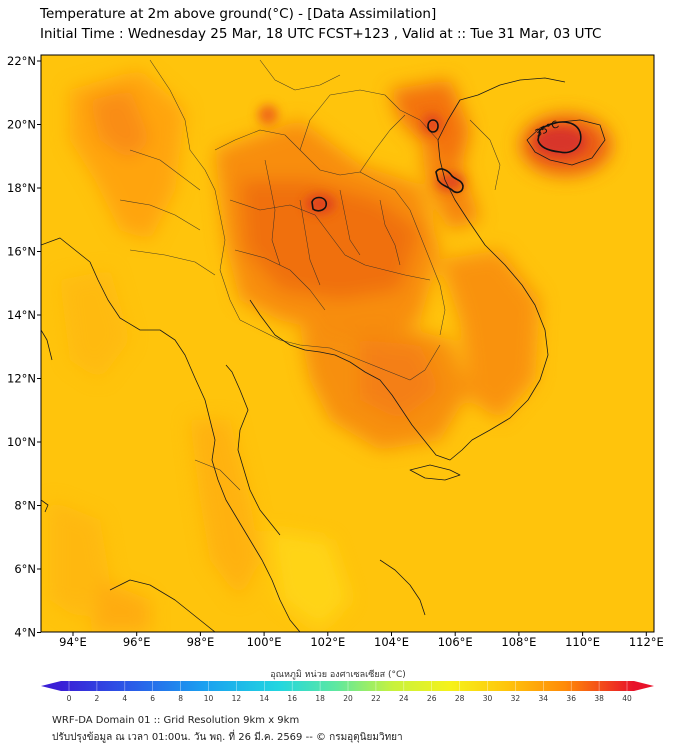 The width and height of the screenshot is (676, 756). Describe the element at coordinates (571, 698) in the screenshot. I see `colorbar-tick-label: 36` at that location.